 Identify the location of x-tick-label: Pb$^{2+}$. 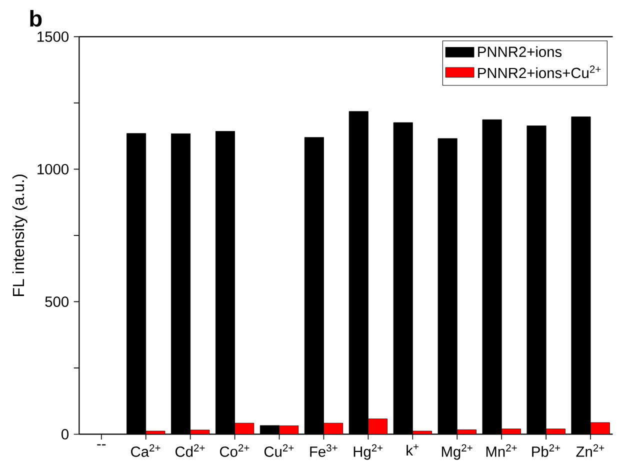
(546, 450).